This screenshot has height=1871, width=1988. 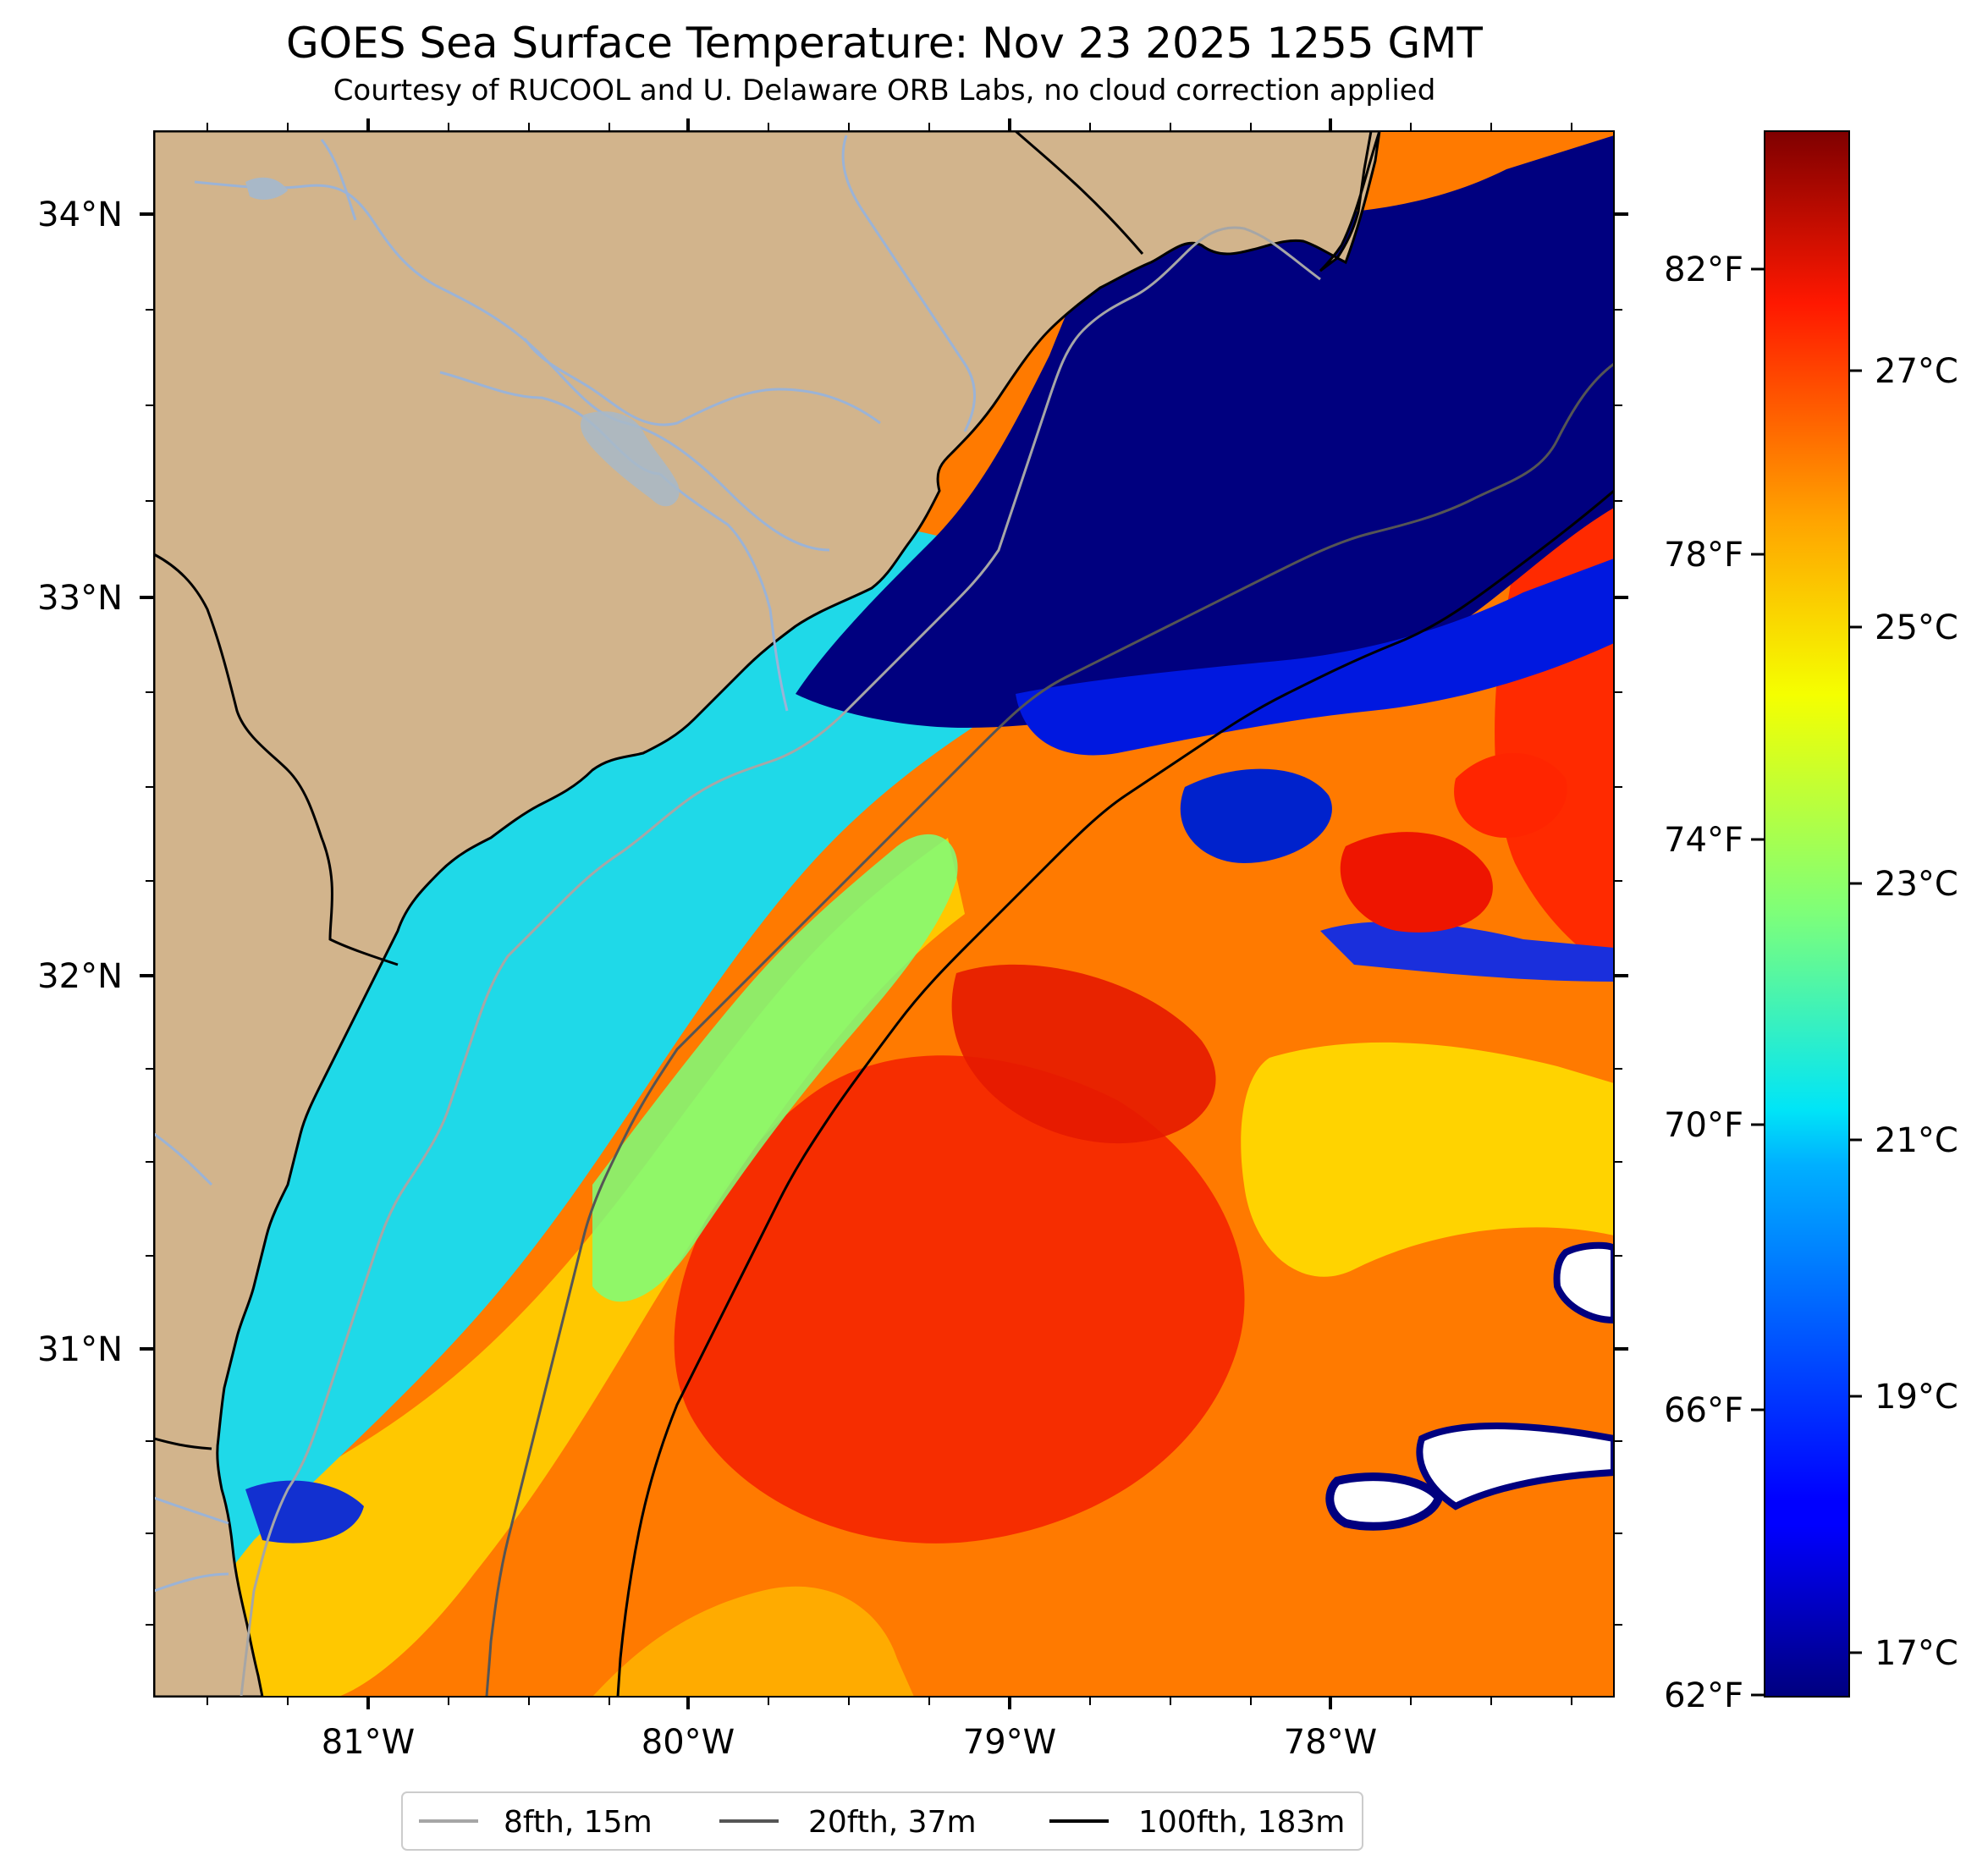 What do you see at coordinates (959, 1300) in the screenshot?
I see `sst-warm-core` at bounding box center [959, 1300].